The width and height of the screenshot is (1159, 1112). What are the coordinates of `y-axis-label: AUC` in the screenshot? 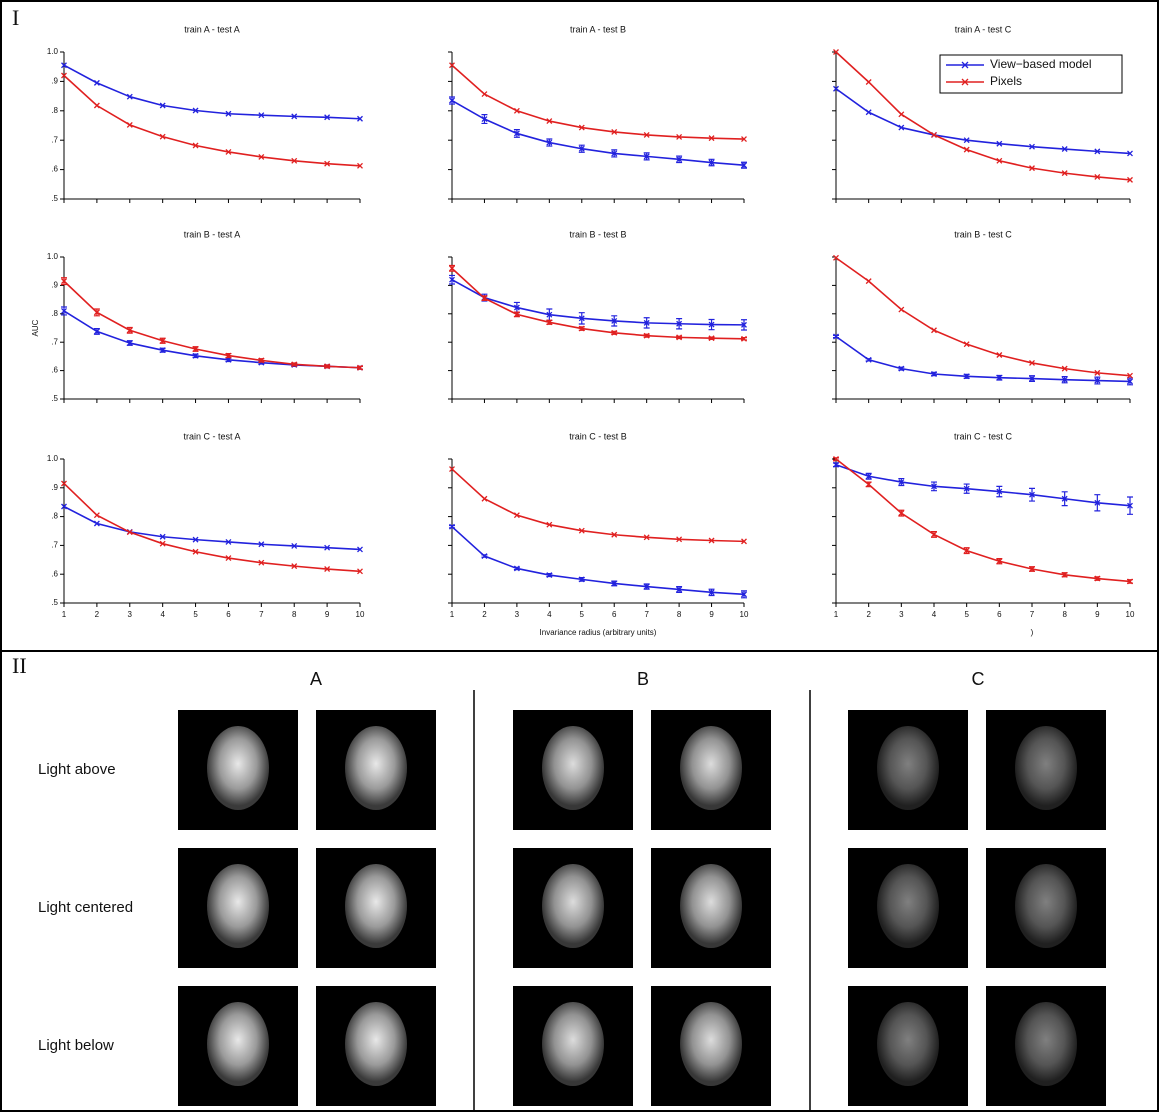 It's located at (35, 327).